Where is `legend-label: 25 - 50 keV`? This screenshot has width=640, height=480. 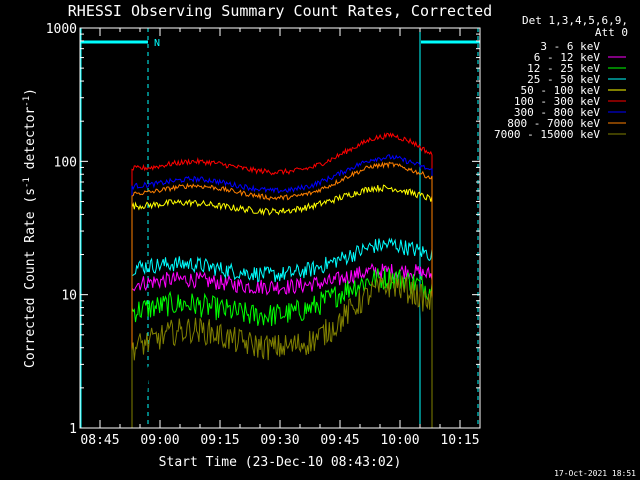 legend-label: 25 - 50 keV is located at coordinates (563, 79).